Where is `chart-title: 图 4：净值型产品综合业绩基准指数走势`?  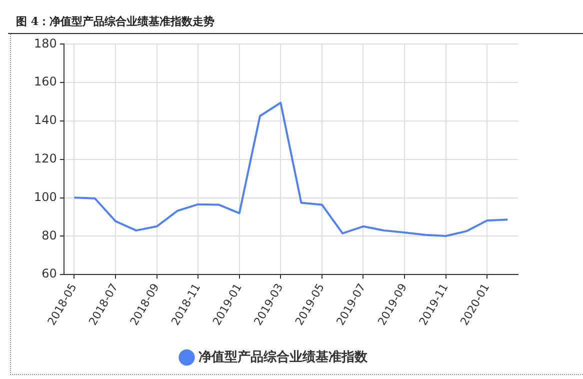 chart-title: 图 4：净值型产品综合业绩基准指数走势 is located at coordinates (295, 21).